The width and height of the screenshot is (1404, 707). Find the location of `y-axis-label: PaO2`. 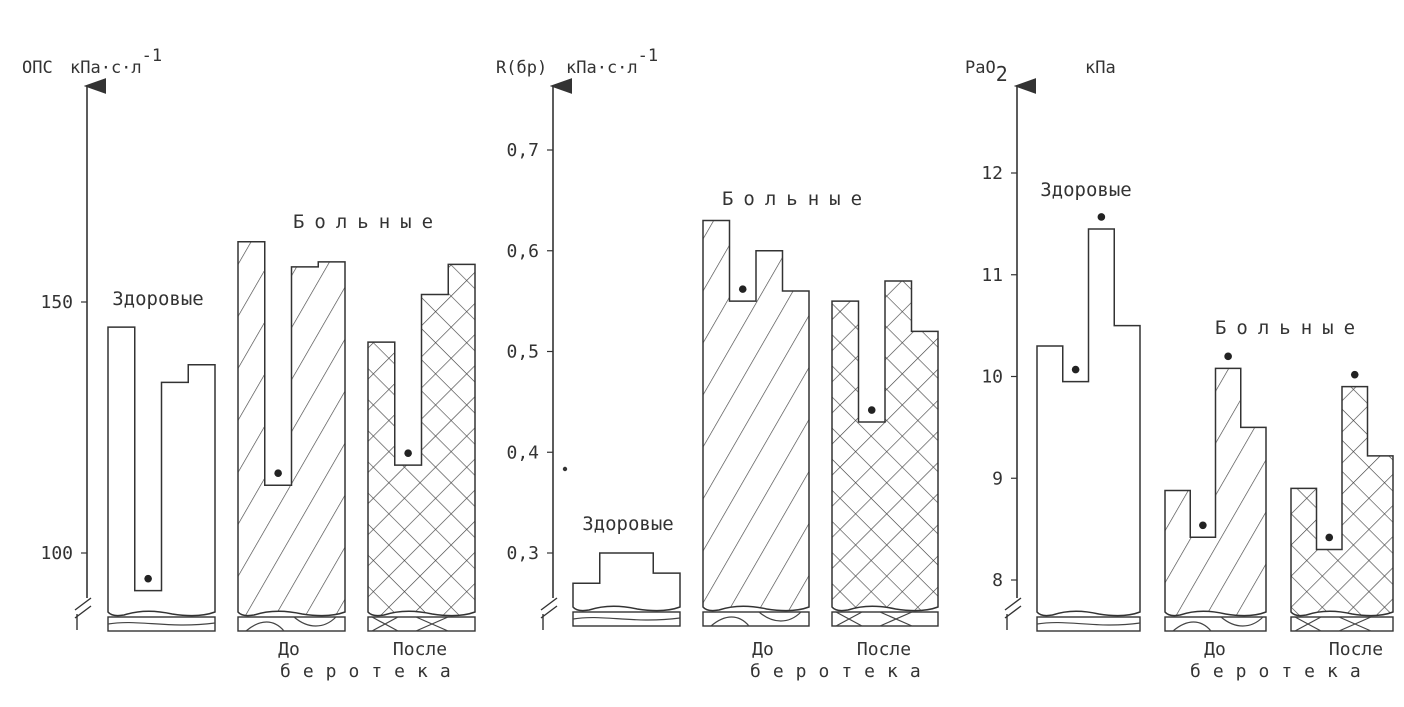

y-axis-label: PaO2 is located at coordinates (986, 72).